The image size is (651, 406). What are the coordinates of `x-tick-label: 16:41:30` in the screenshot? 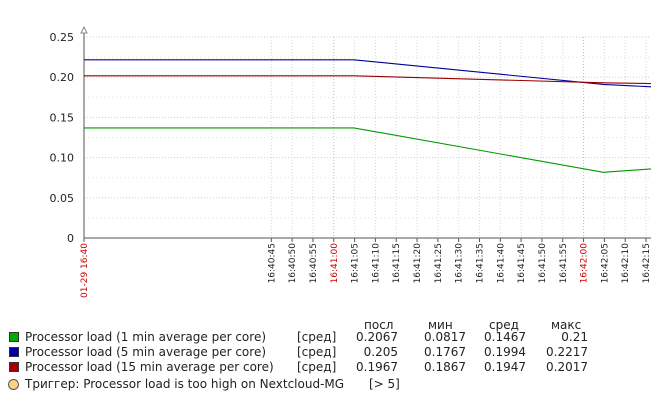 It's located at (460, 263).